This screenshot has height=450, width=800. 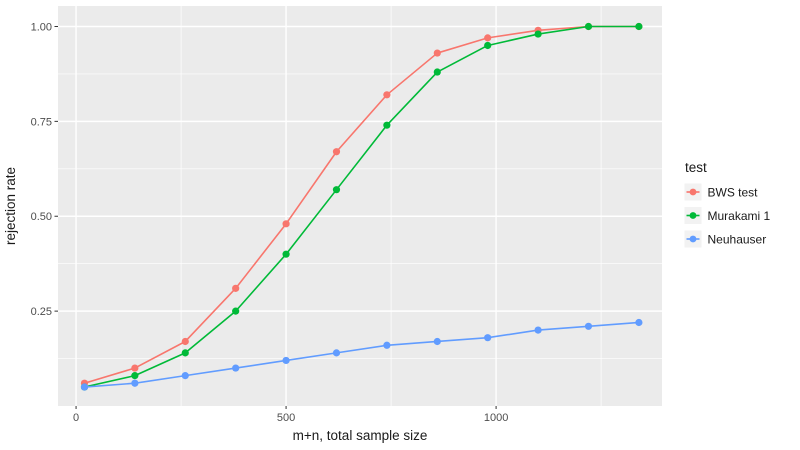 I want to click on legend: test BWS test Murakami 1 Neuhauser, so click(x=727, y=204).